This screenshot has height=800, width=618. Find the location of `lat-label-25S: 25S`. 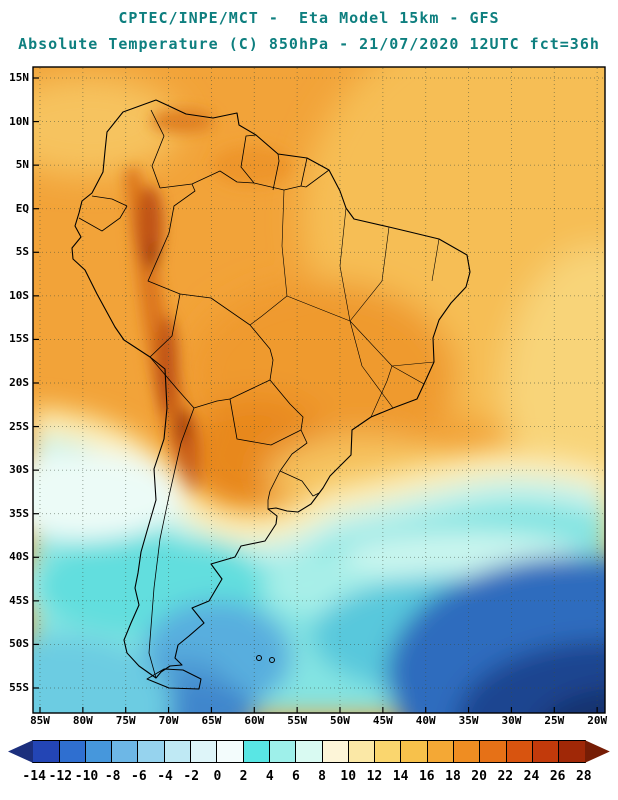

lat-label-25S: 25S is located at coordinates (19, 426).